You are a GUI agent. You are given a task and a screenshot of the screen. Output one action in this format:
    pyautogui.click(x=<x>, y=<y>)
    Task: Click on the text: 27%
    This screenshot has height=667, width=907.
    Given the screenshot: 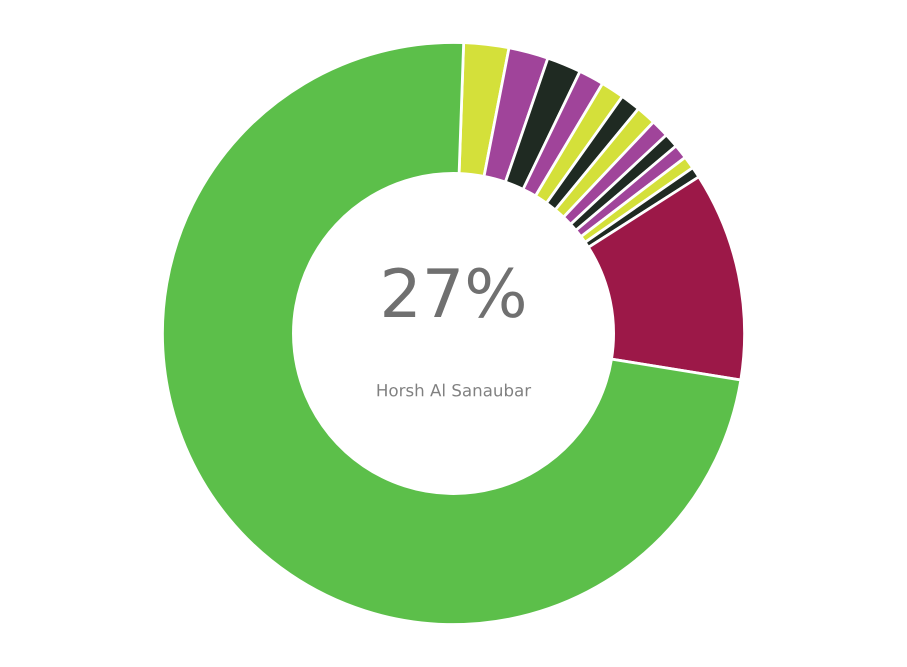 What is the action you would take?
    pyautogui.click(x=454, y=292)
    